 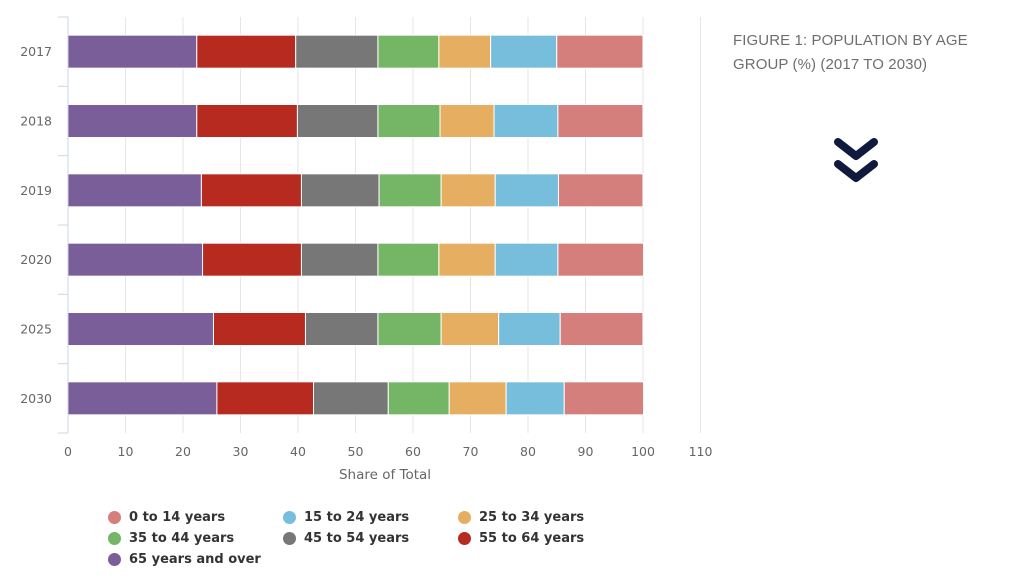 I want to click on bar-segment-2025-65-years-and-over, so click(x=140, y=329).